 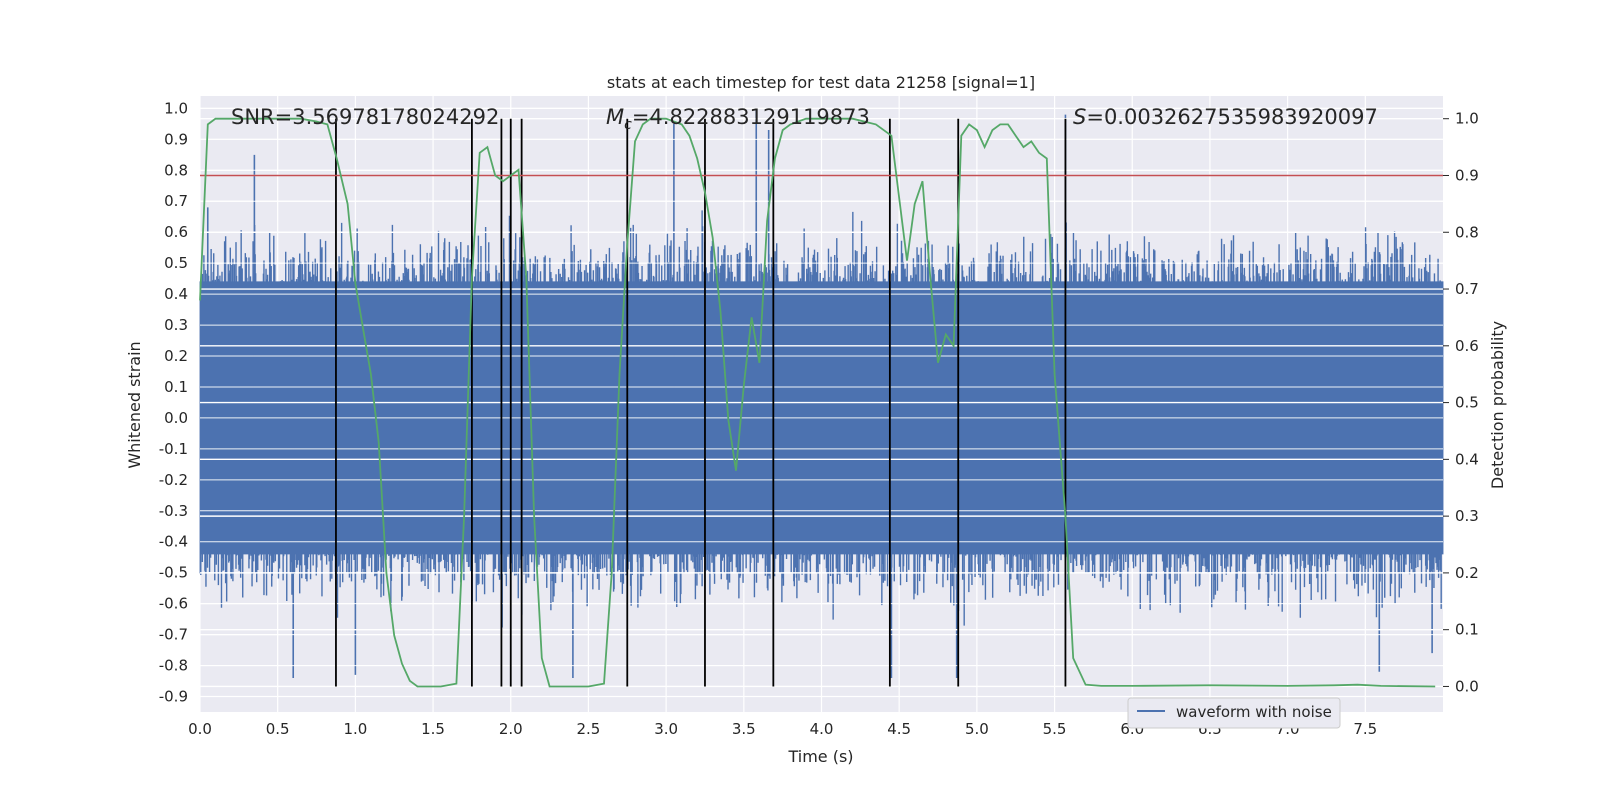 What do you see at coordinates (173, 542) in the screenshot?
I see `y-tick-label: -0.4` at bounding box center [173, 542].